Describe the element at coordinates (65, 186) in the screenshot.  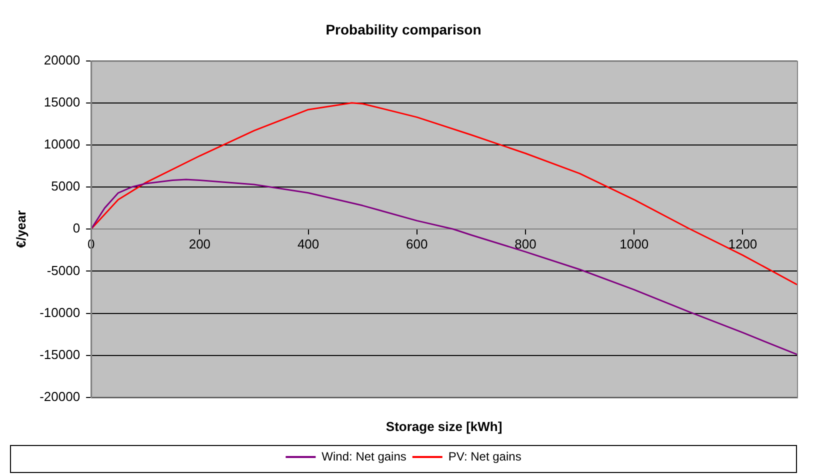
I see `y-tick-label: 5000` at that location.